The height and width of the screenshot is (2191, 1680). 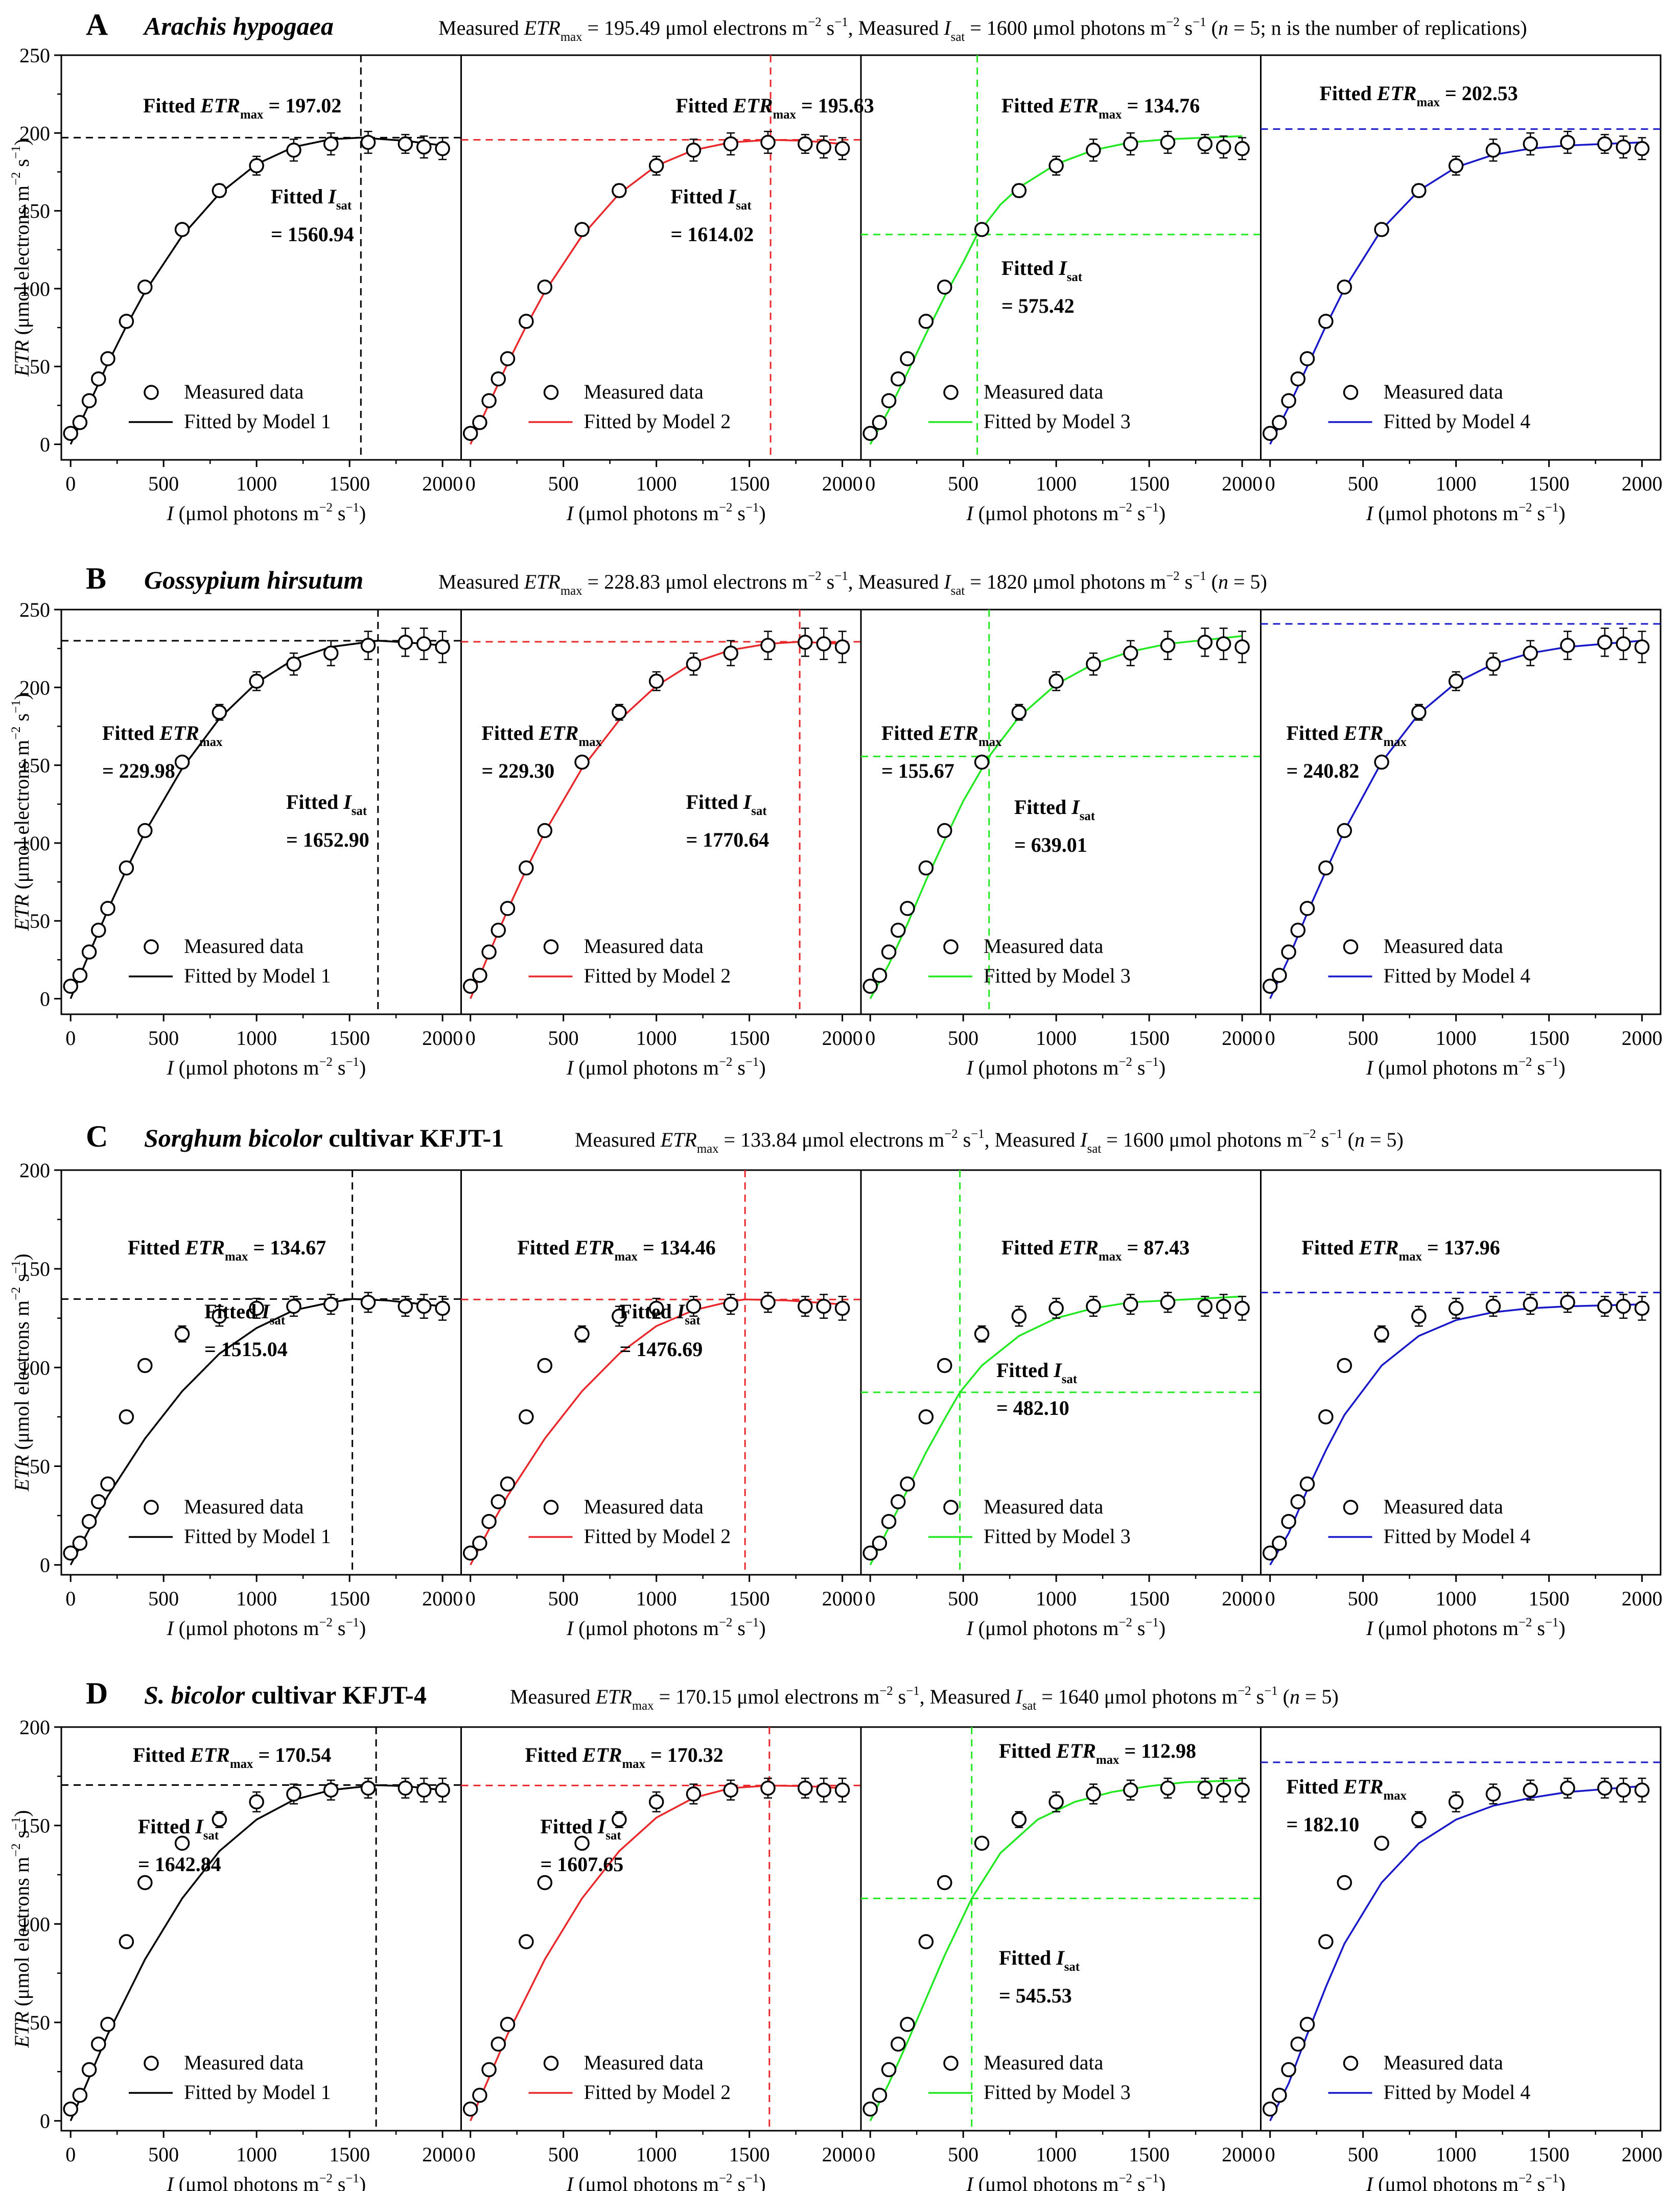 What do you see at coordinates (256, 2155) in the screenshot?
I see `x-tick-label: 1000` at bounding box center [256, 2155].